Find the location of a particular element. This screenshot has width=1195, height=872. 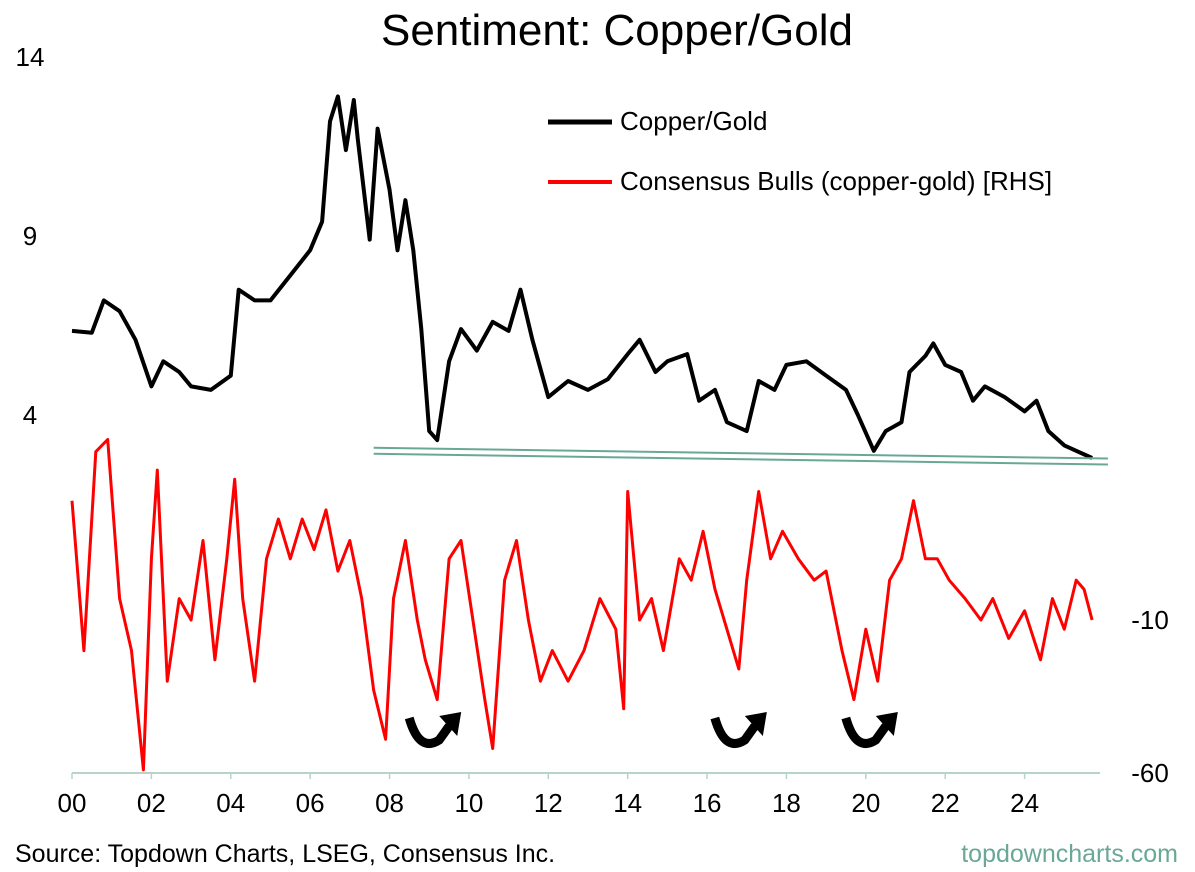

x-tick-label: 18 is located at coordinates (786, 803).